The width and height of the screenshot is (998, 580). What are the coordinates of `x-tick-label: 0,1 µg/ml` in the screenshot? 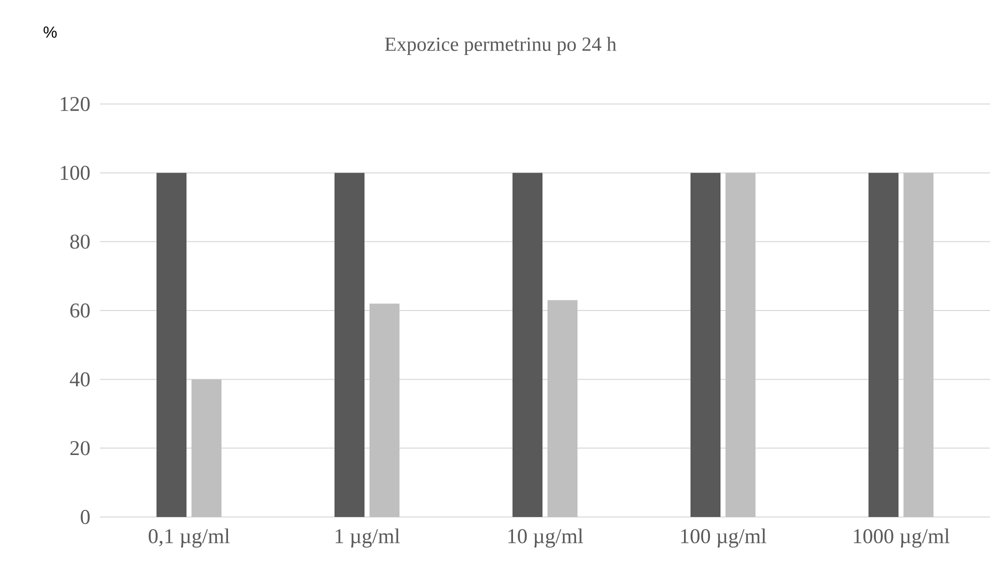 It's located at (189, 538).